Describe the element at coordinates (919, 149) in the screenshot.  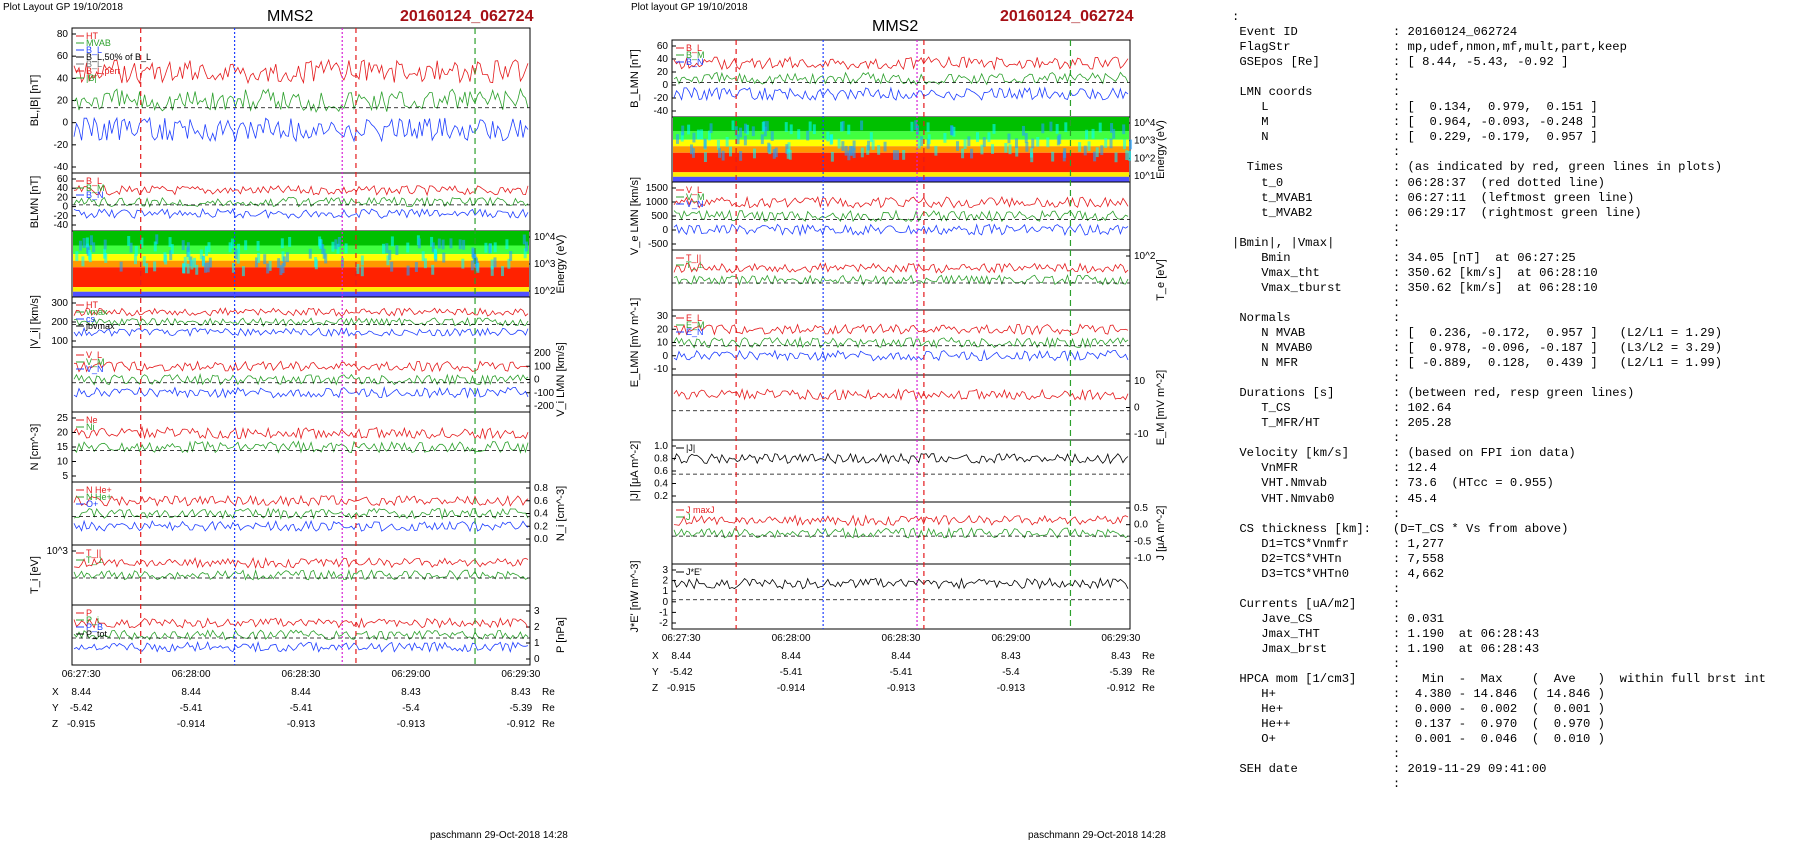
I see `panel-1: 10^4 10^3 10^2 10^1 Energy (eV)` at that location.